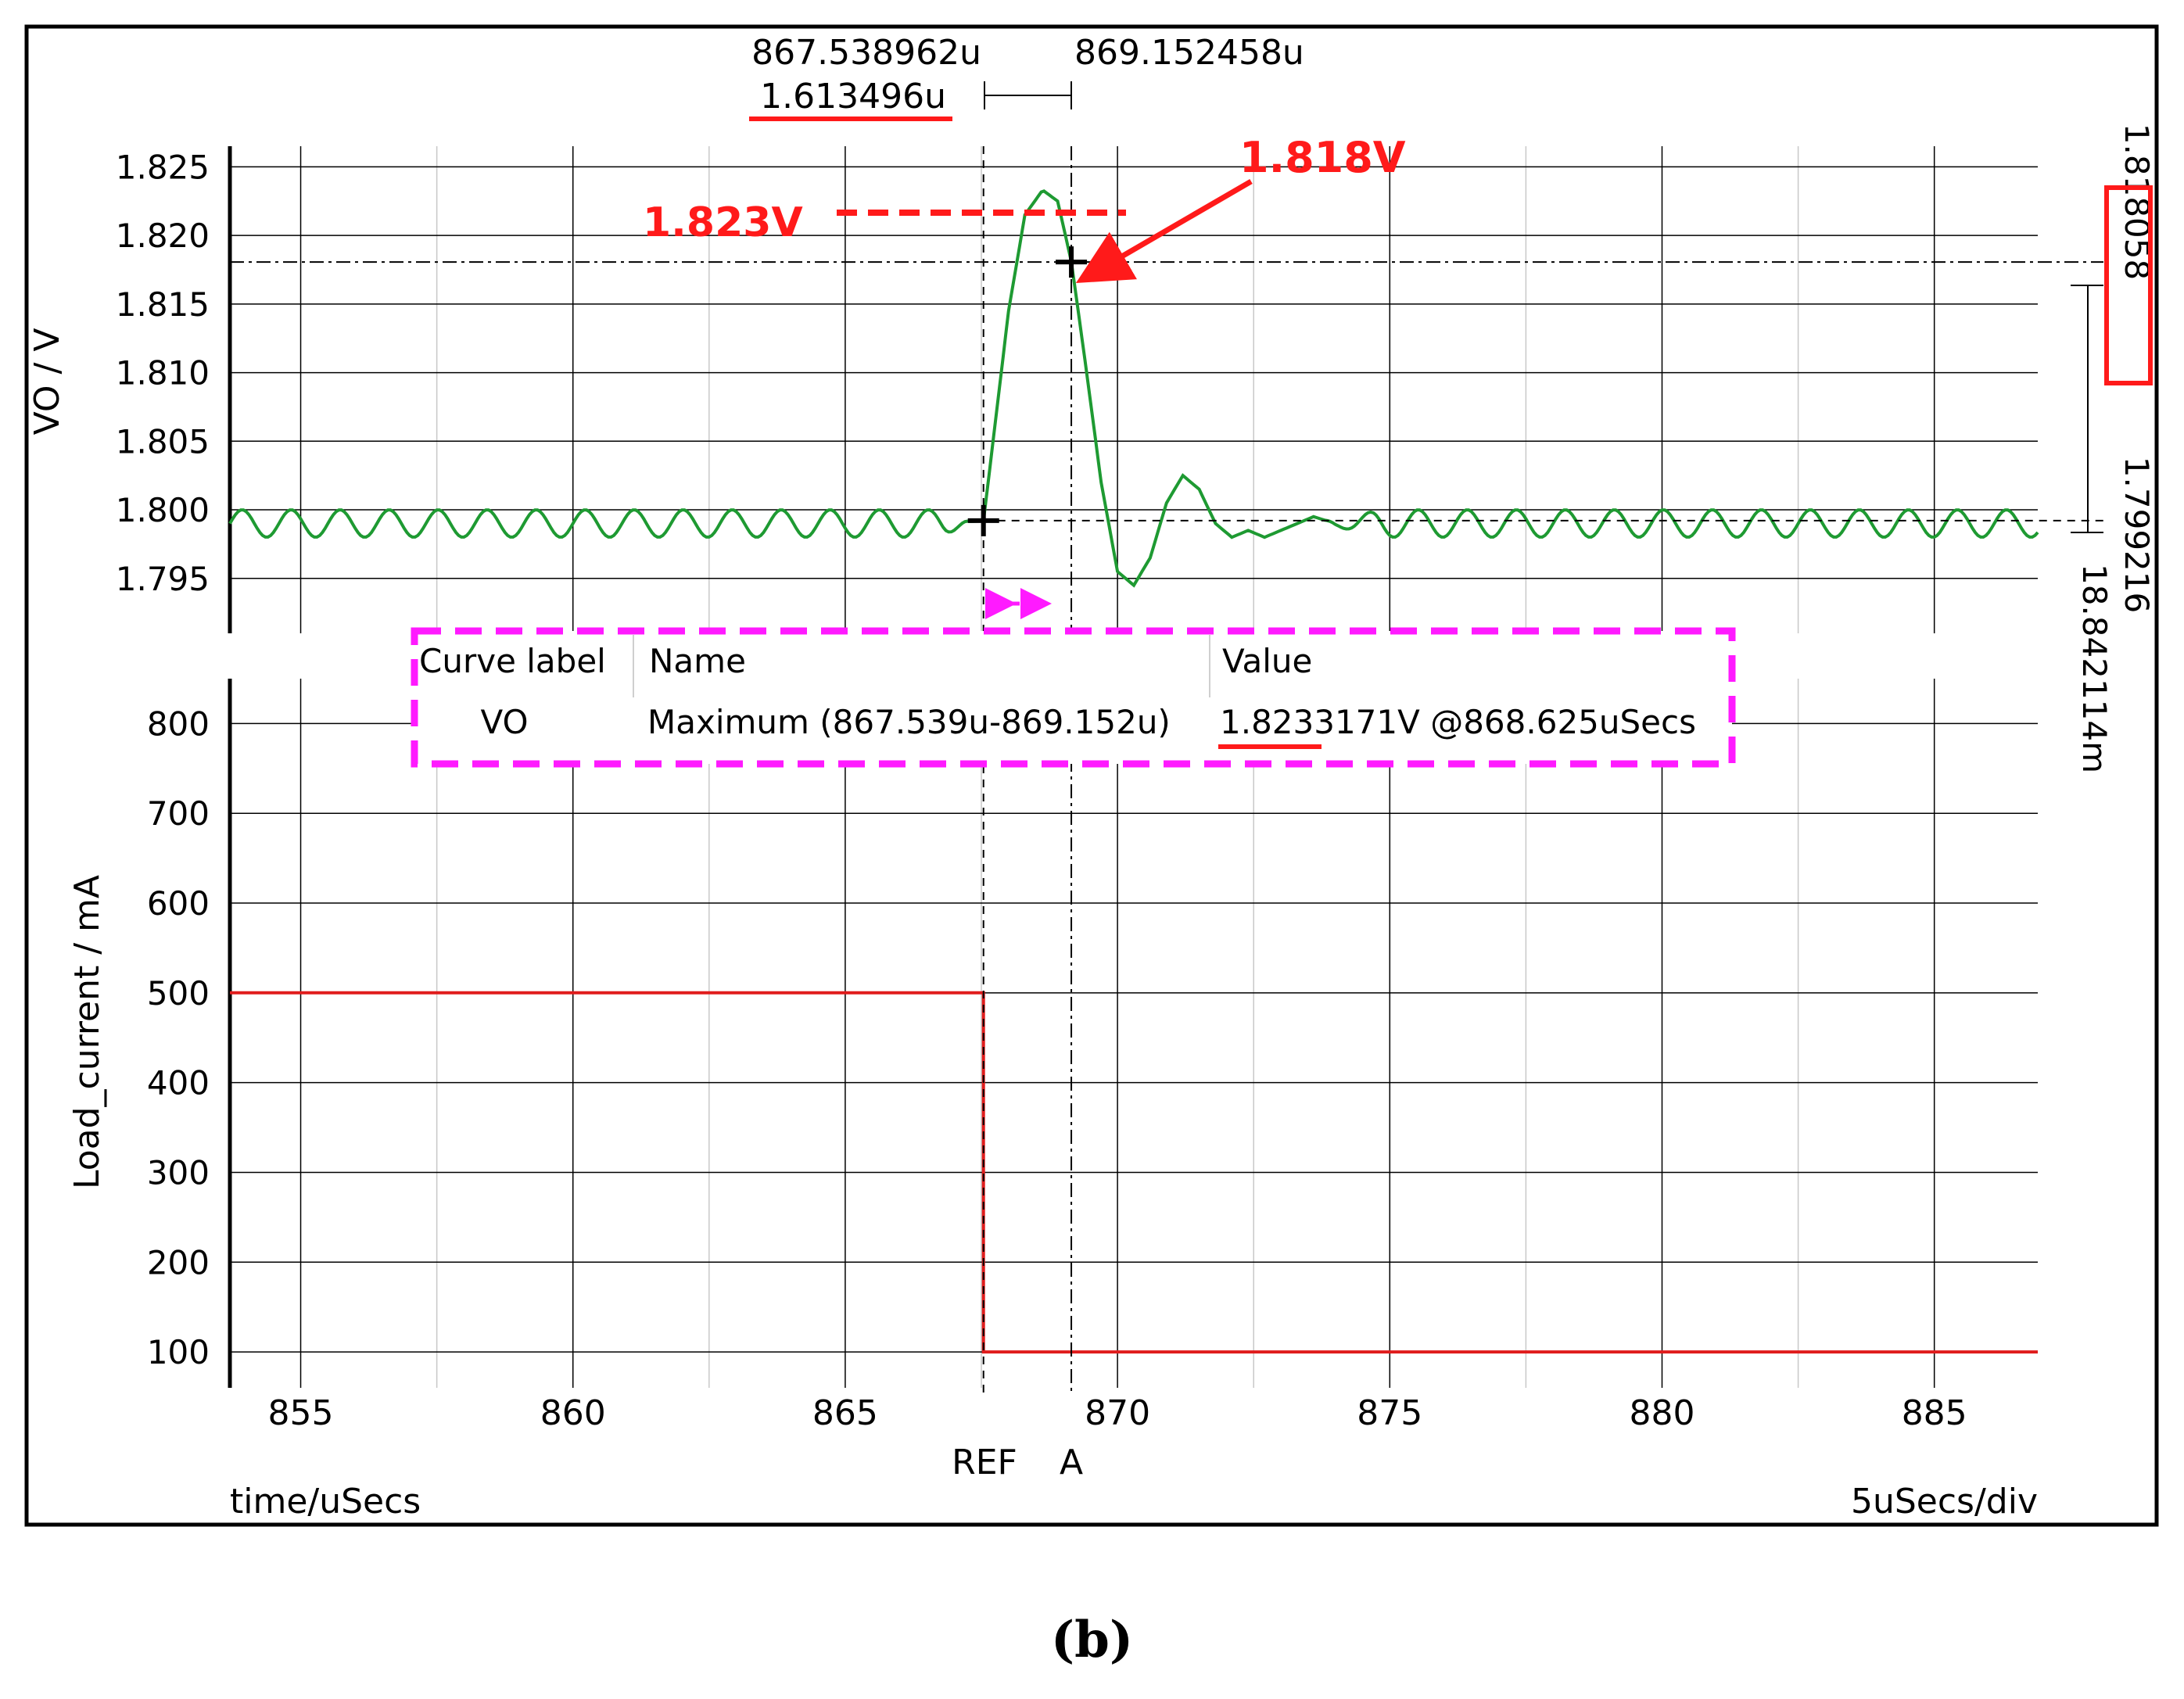 The height and width of the screenshot is (1699, 2184). Describe the element at coordinates (178, 1172) in the screenshot. I see `load-y-tick-label: 300` at that location.